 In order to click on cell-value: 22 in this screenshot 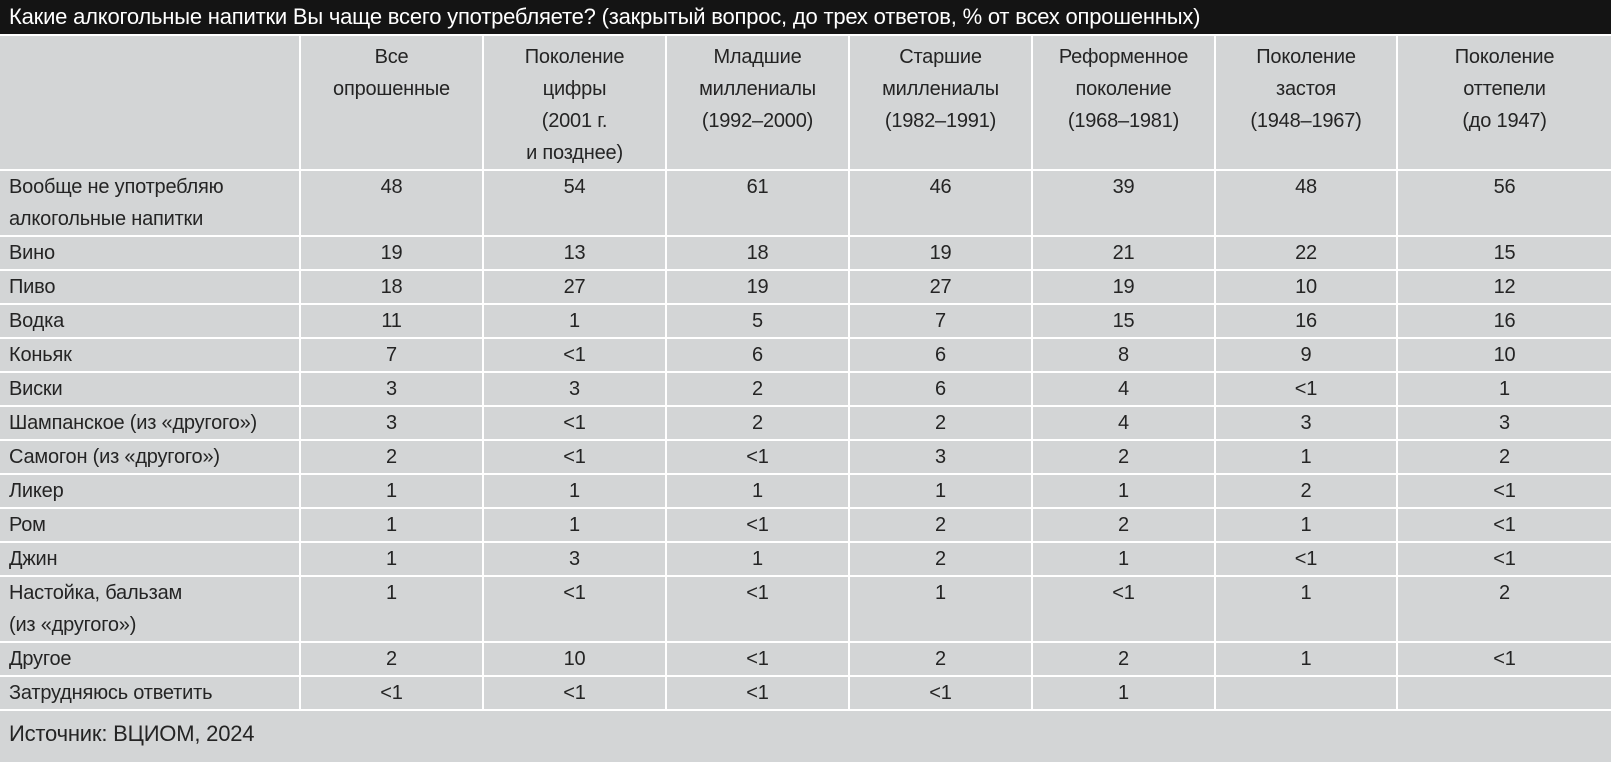, I will do `click(1306, 253)`.